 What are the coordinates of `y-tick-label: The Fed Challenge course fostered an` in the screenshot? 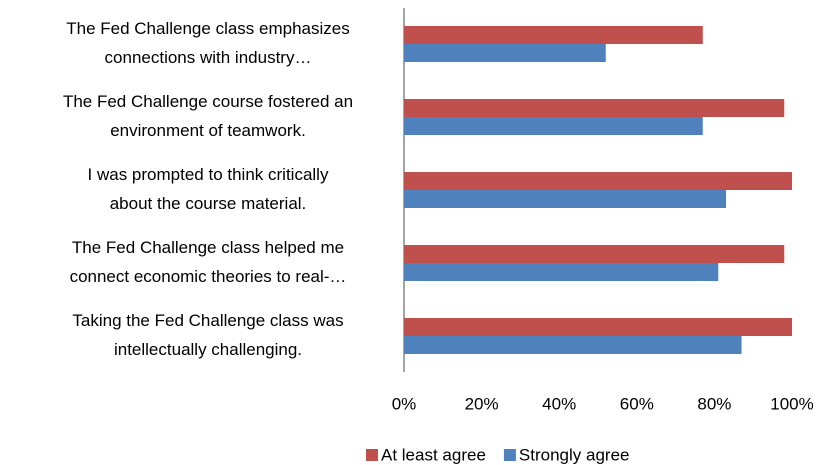 It's located at (208, 101).